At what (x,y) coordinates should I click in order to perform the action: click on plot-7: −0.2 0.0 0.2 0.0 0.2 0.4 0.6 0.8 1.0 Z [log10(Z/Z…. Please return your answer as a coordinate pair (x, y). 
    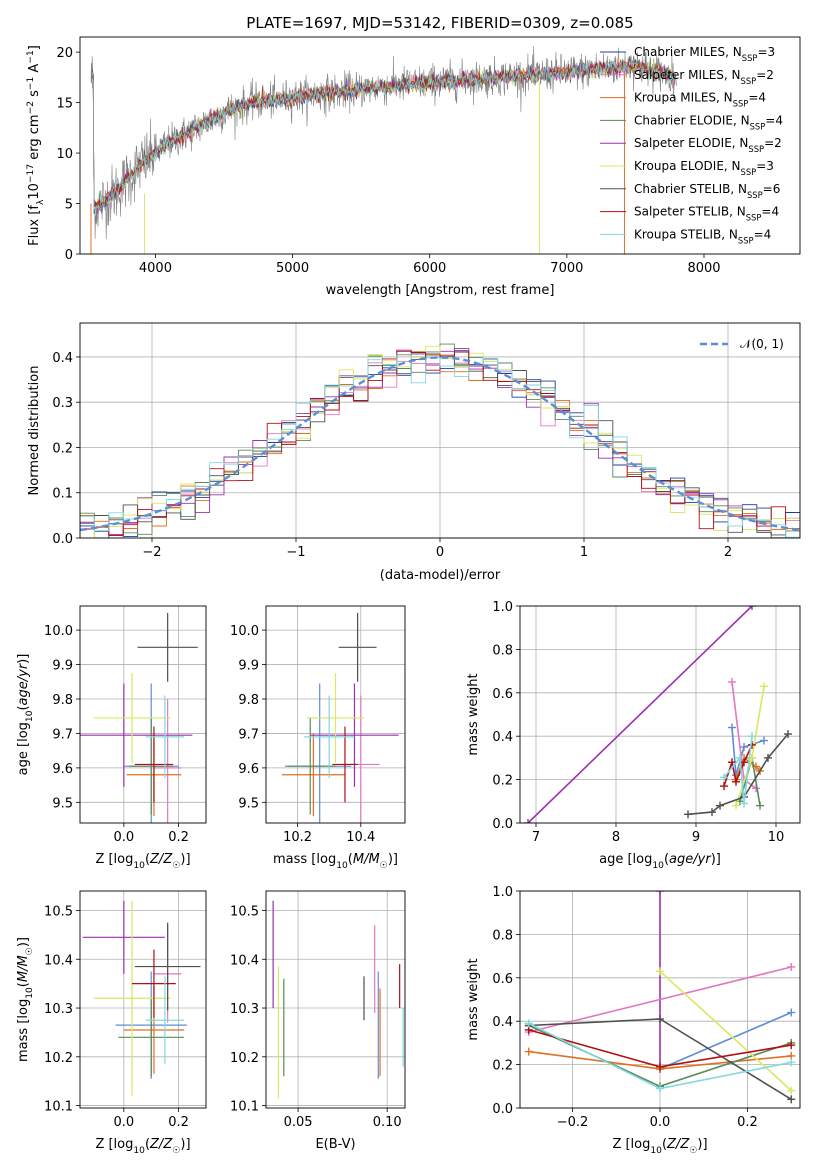
    Looking at the image, I should click on (633, 1020).